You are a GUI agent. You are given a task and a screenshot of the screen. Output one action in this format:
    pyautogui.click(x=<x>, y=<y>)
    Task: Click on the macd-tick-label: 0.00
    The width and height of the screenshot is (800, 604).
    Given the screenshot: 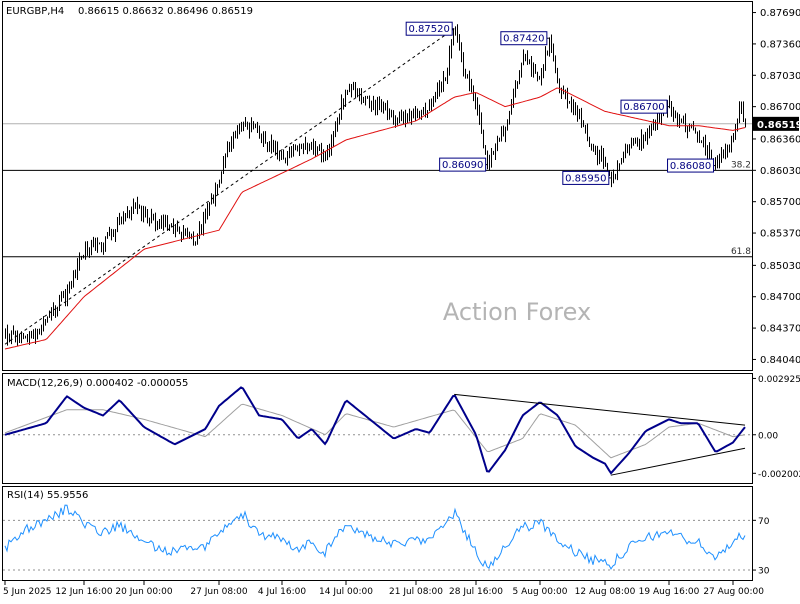 What is the action you would take?
    pyautogui.click(x=768, y=436)
    